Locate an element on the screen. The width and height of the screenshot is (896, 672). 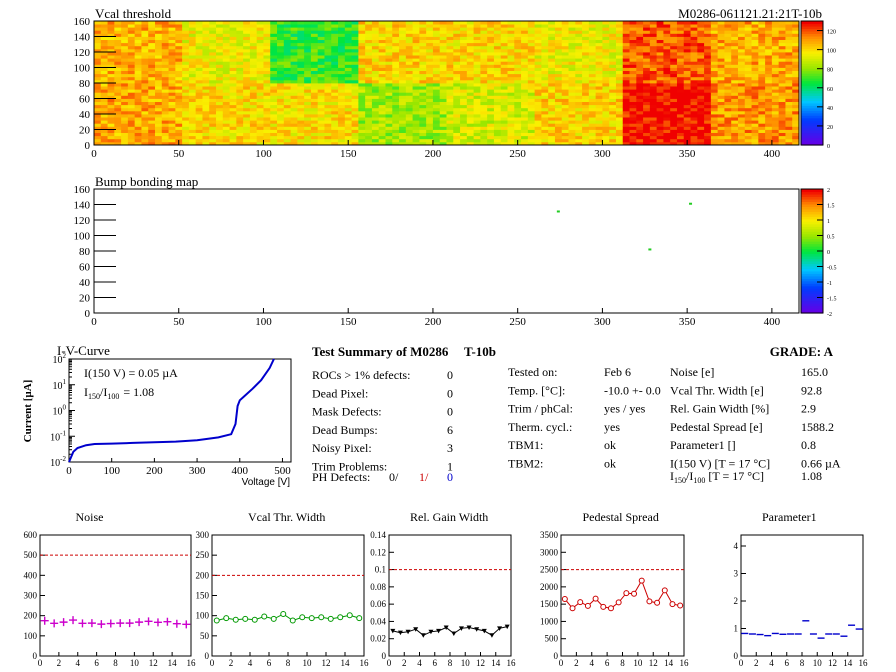
vcal-ytick-label: 160 is located at coordinates (82, 22).